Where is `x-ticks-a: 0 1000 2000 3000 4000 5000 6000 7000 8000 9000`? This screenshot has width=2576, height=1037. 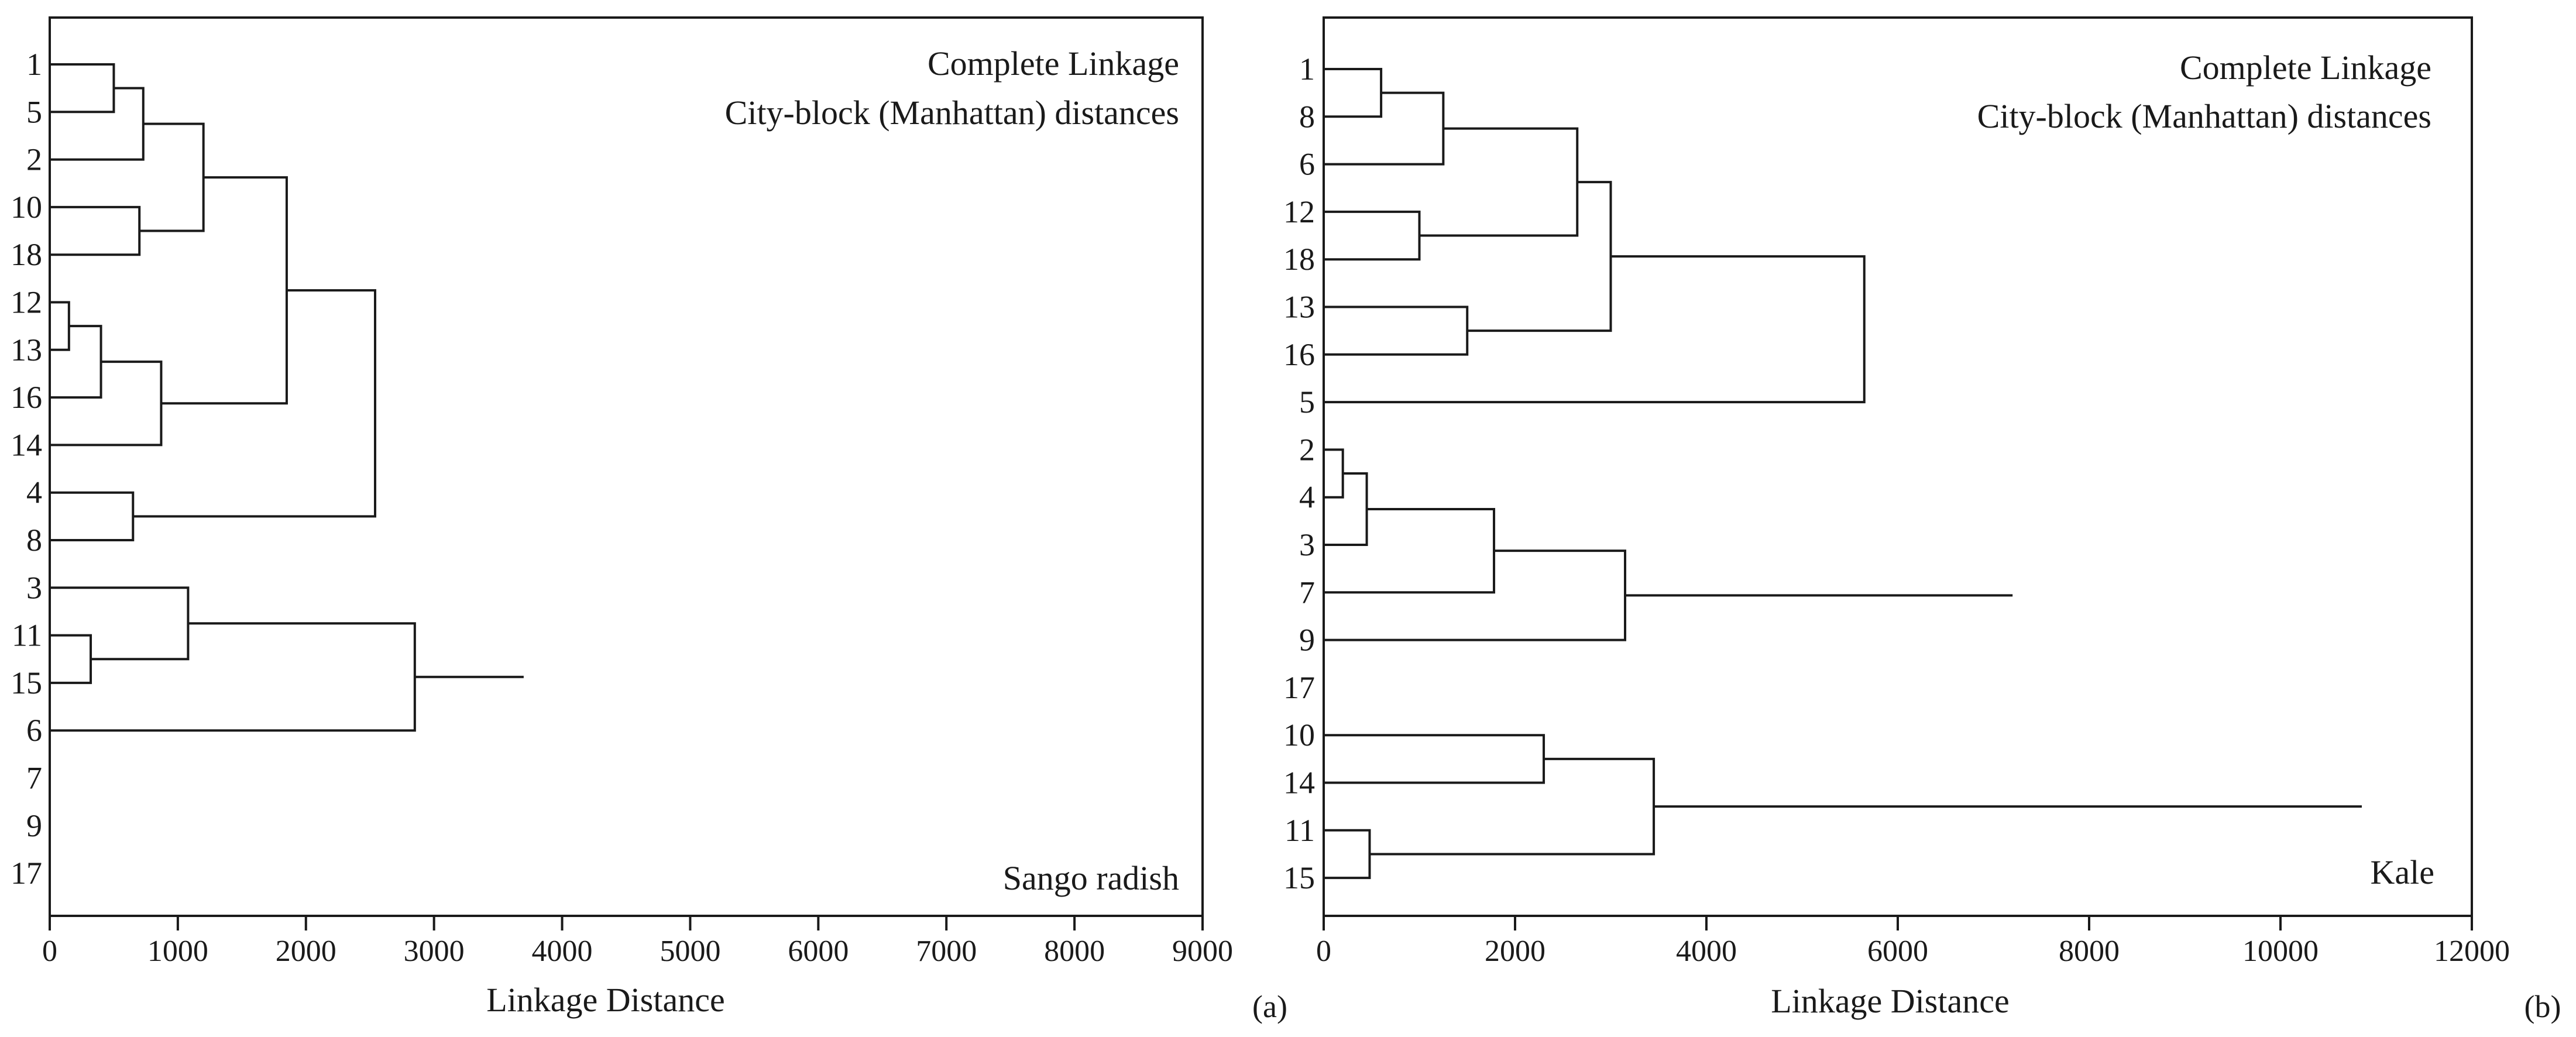
x-ticks-a: 0 1000 2000 3000 4000 5000 6000 7000 8000 9000 is located at coordinates (637, 942).